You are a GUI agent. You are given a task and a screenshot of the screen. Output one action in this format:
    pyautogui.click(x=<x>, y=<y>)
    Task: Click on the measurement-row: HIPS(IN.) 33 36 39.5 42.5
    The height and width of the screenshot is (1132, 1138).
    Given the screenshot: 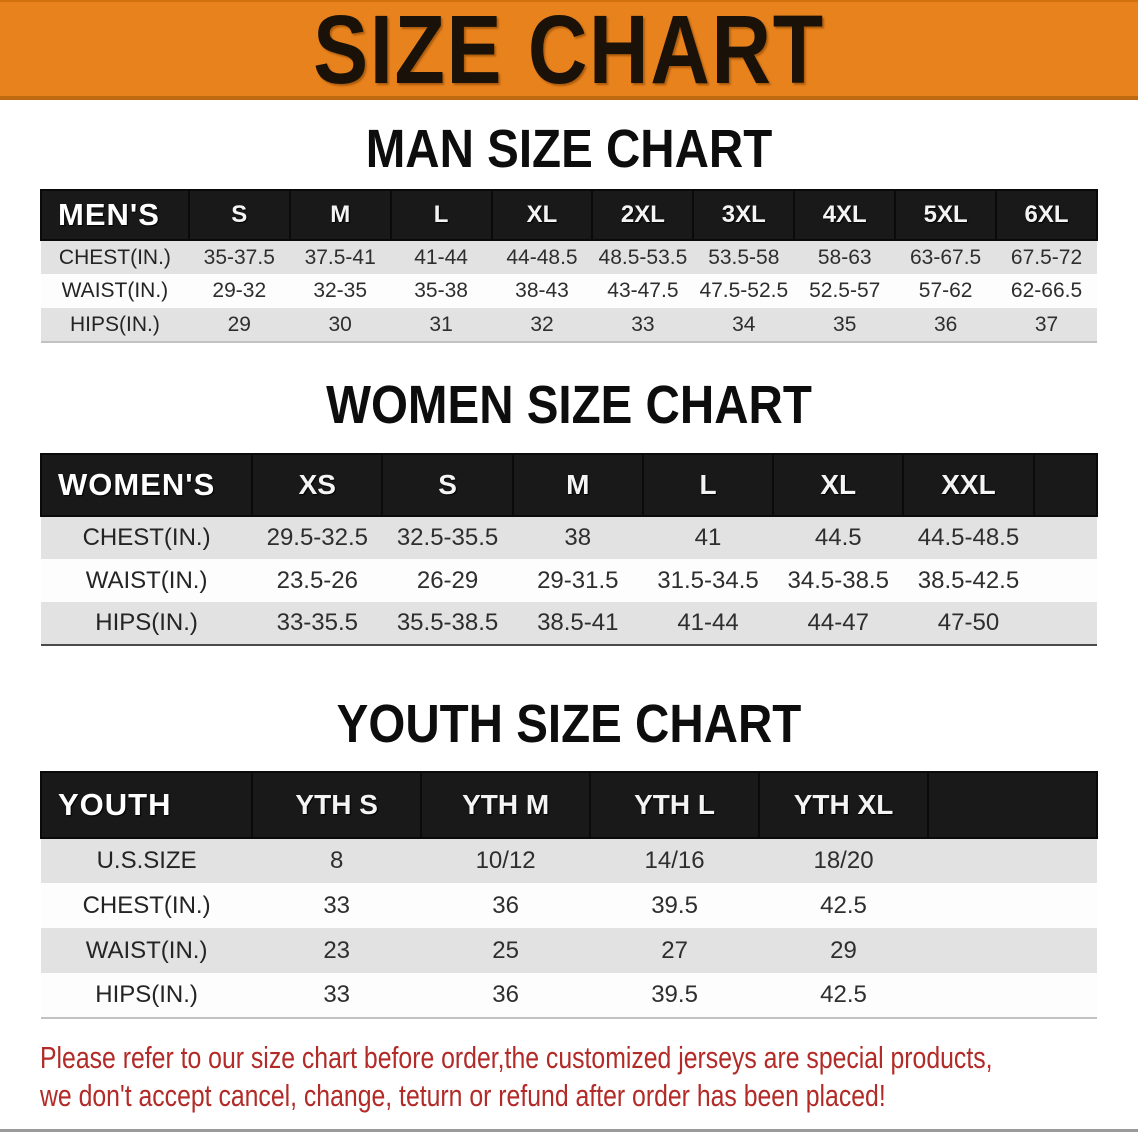 What is the action you would take?
    pyautogui.click(x=569, y=995)
    